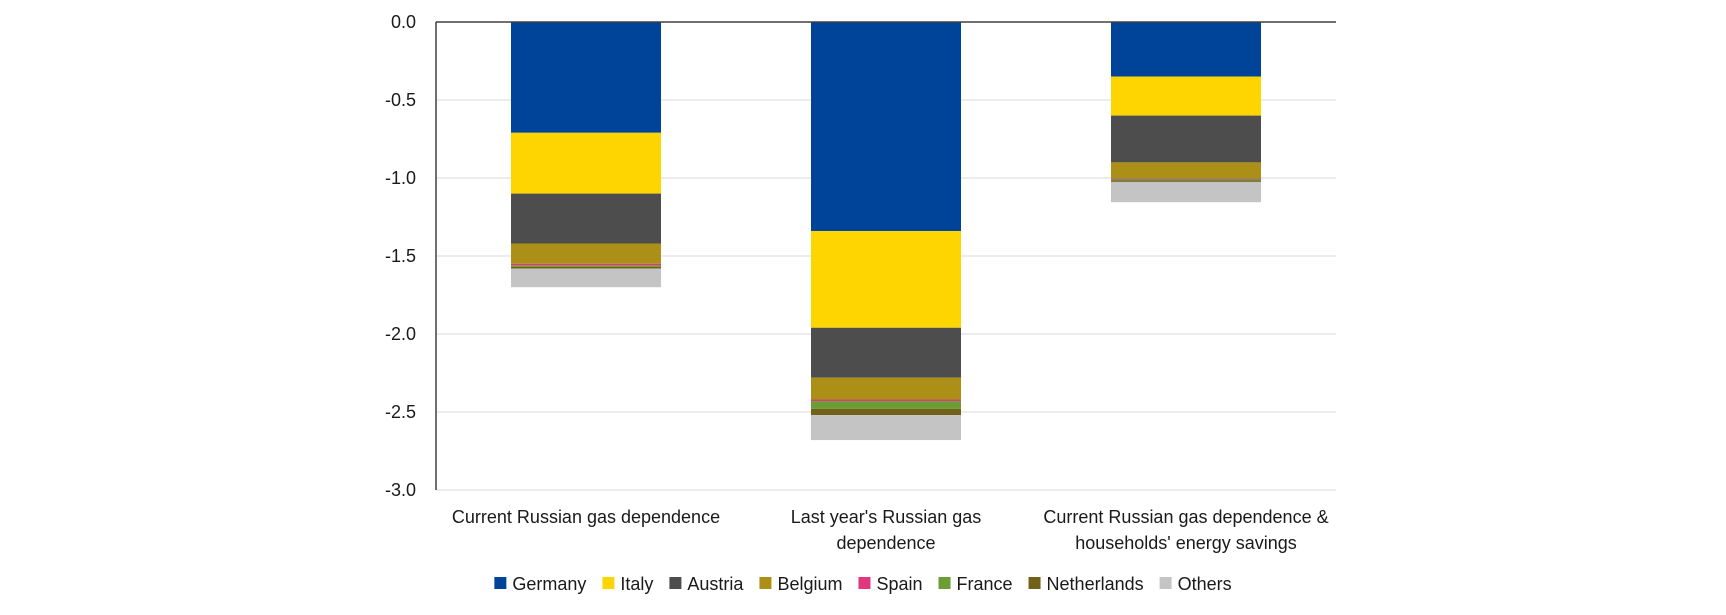 Image resolution: width=1726 pixels, height=615 pixels. I want to click on legend-swatch-italy, so click(608, 583).